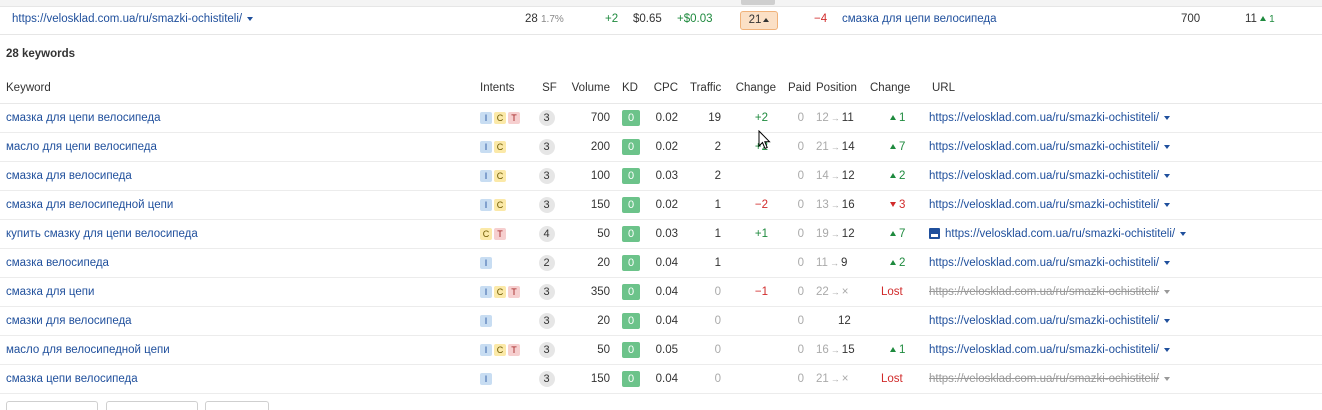 The height and width of the screenshot is (410, 1322). Describe the element at coordinates (587, 205) in the screenshot. I see `volume-cell: 150` at that location.